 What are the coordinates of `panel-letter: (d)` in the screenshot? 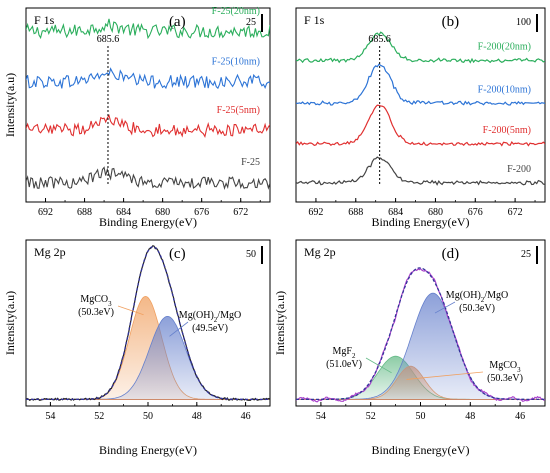 It's located at (451, 254).